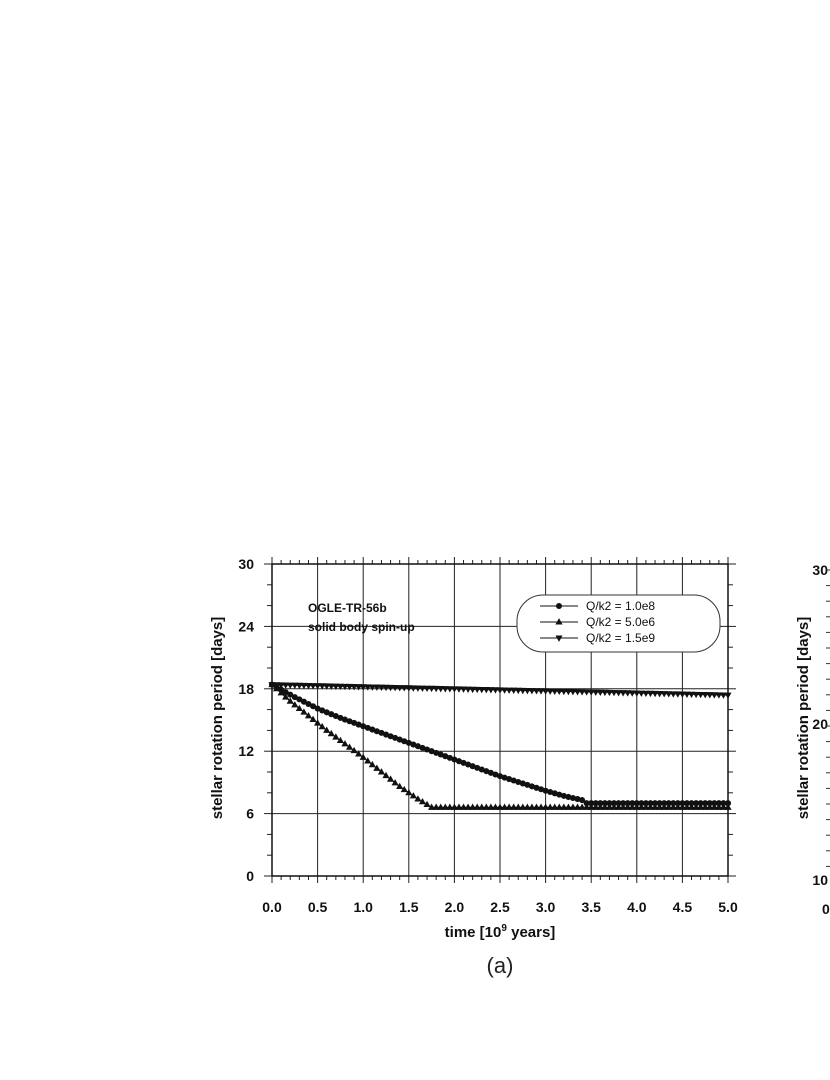 This screenshot has width=830, height=1080. What do you see at coordinates (559, 621) in the screenshot?
I see `legend-marker` at bounding box center [559, 621].